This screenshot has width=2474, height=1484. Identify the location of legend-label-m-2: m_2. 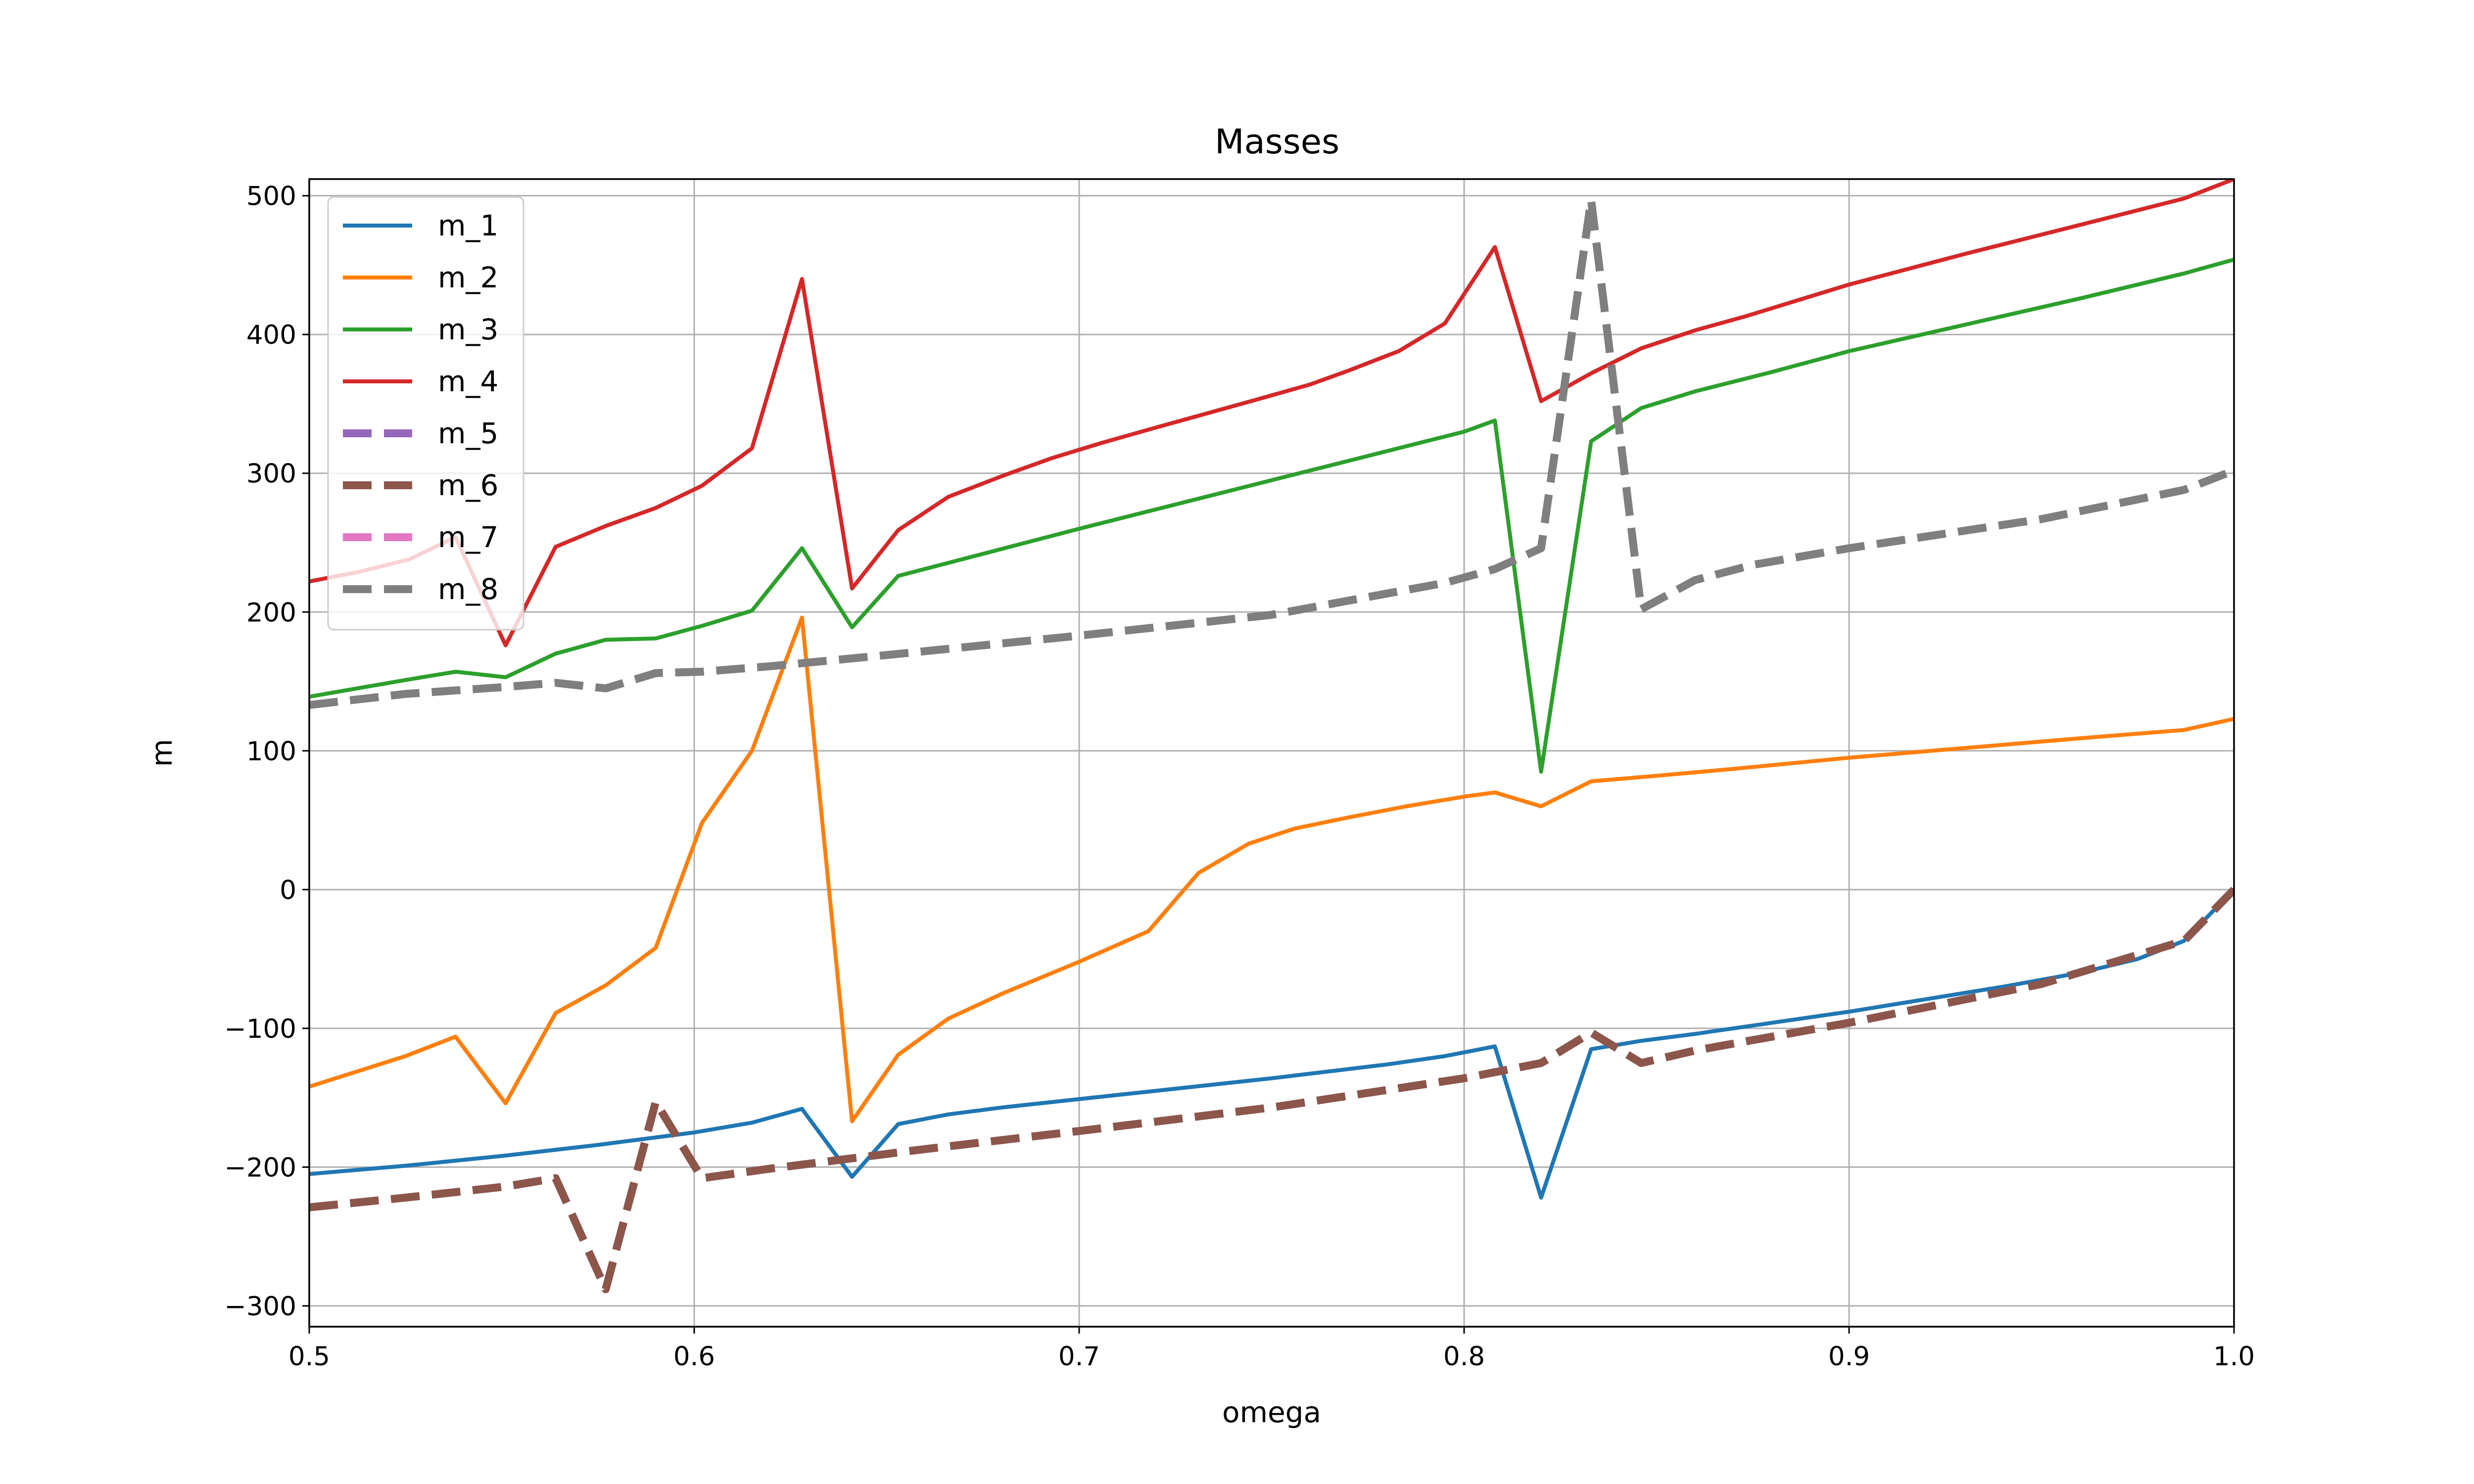
(468, 277).